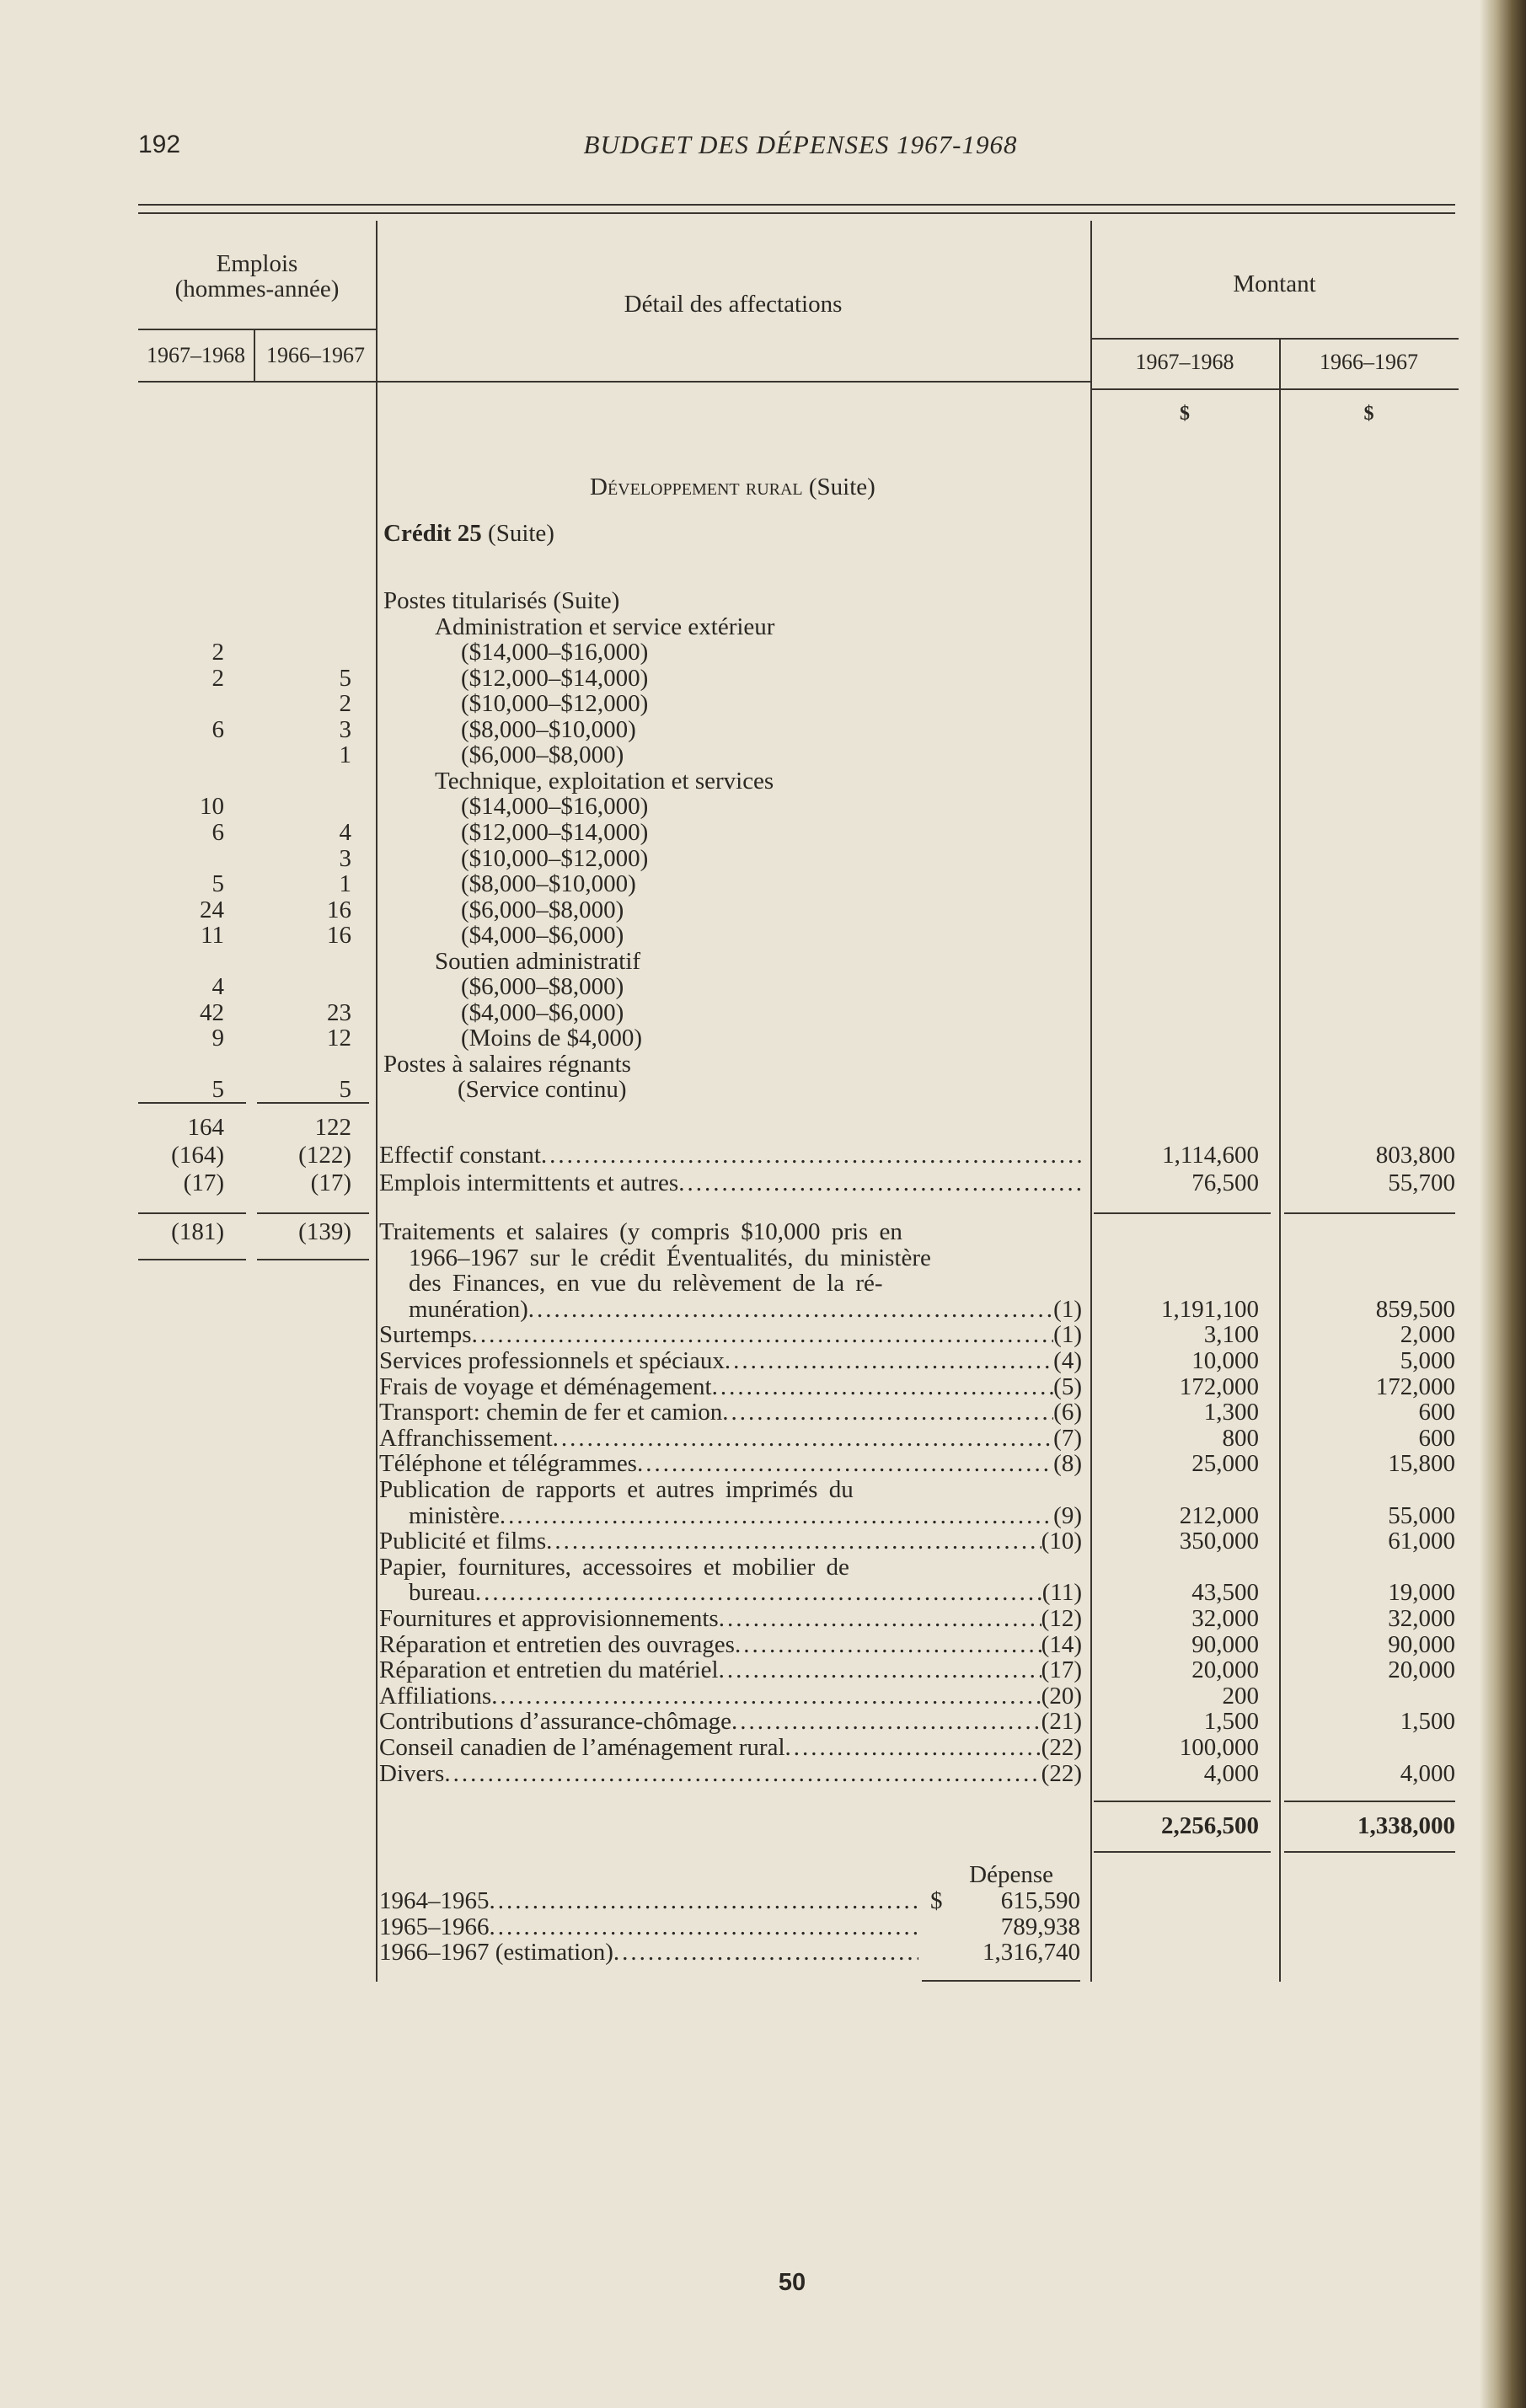  I want to click on employment-1967: 9, so click(218, 1038).